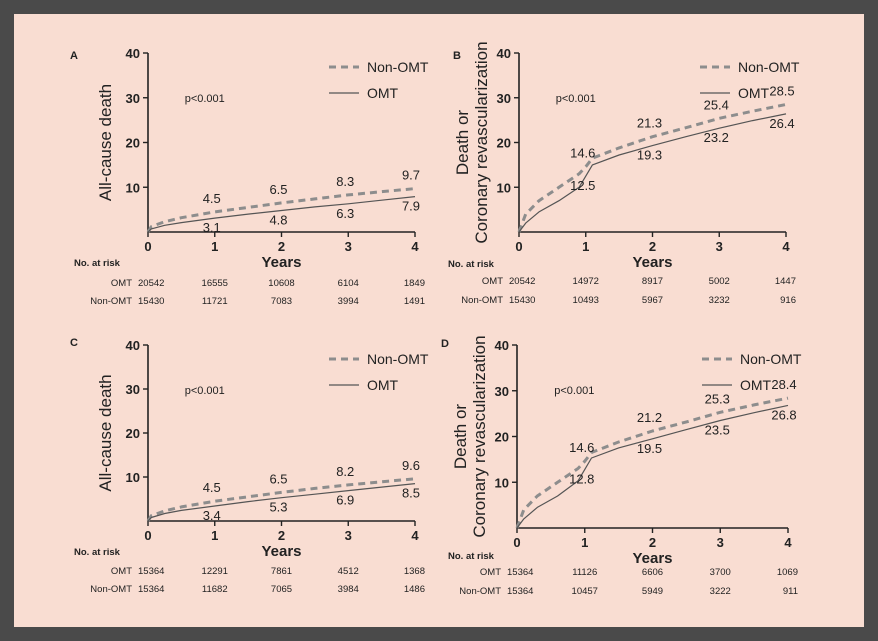  Describe the element at coordinates (649, 417) in the screenshot. I see `data-label-non-omt: 21.2` at that location.